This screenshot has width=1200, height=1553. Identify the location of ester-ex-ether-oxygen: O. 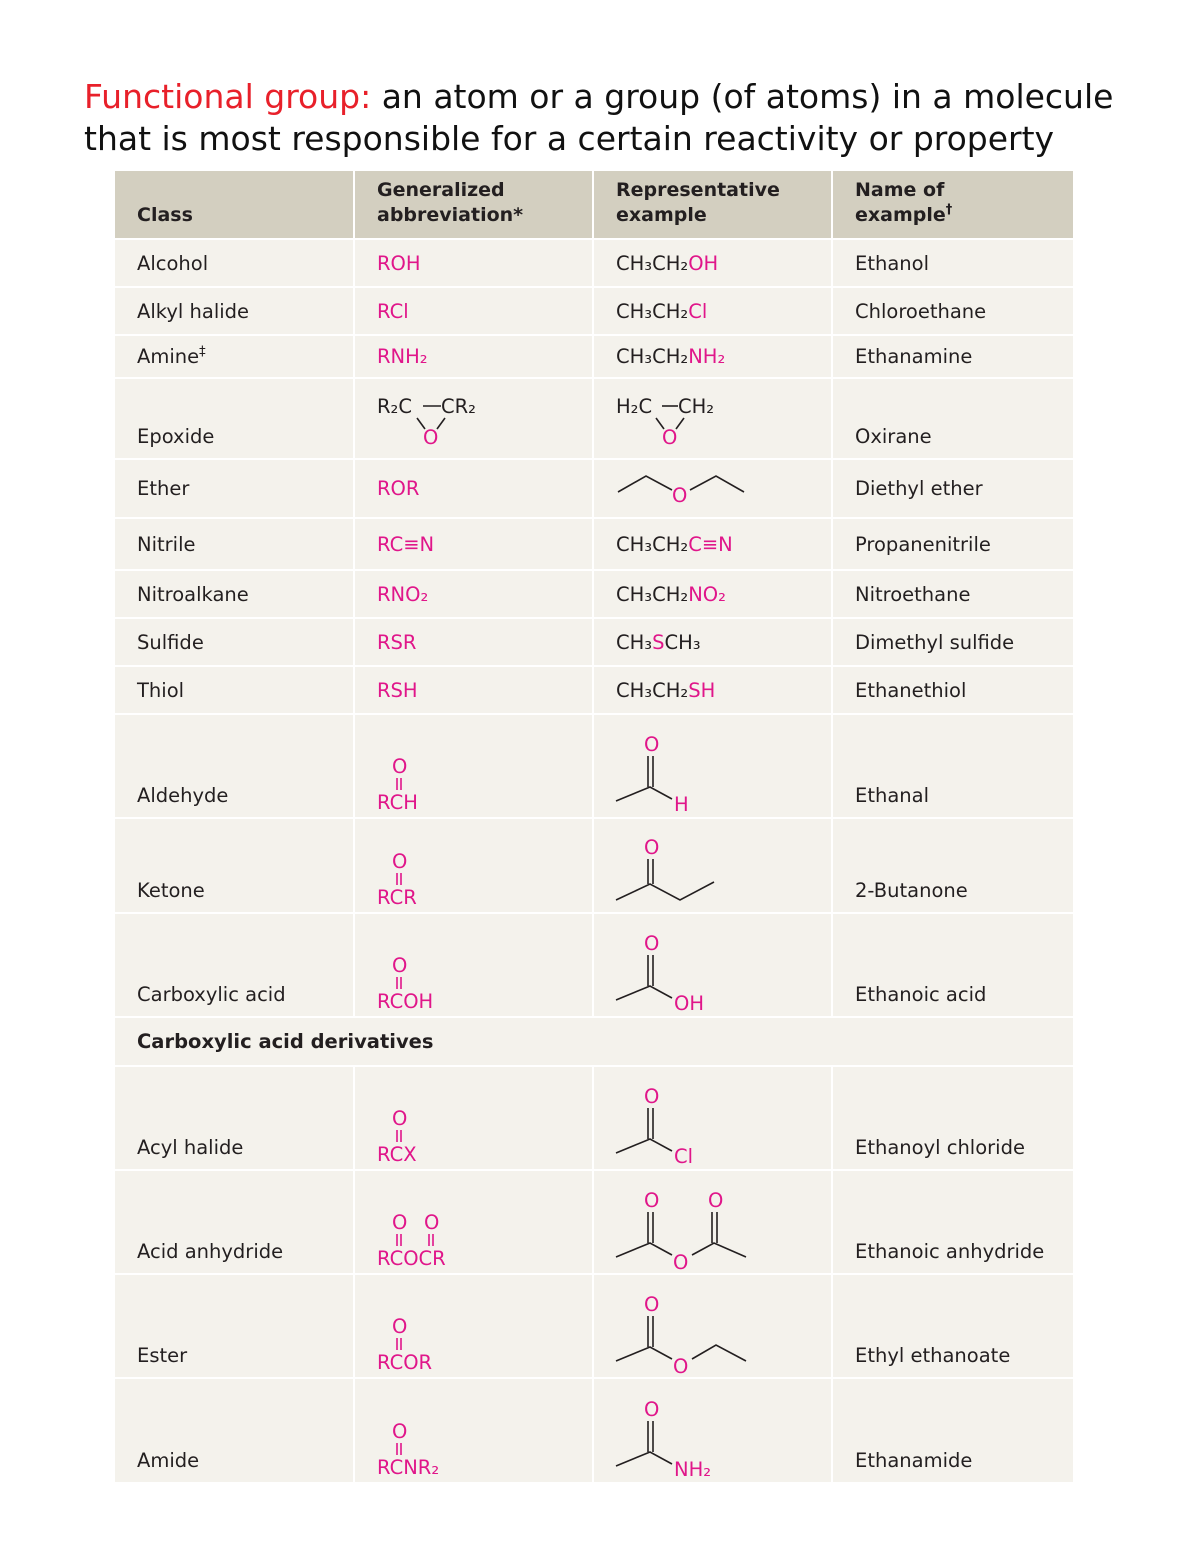
(680, 1366).